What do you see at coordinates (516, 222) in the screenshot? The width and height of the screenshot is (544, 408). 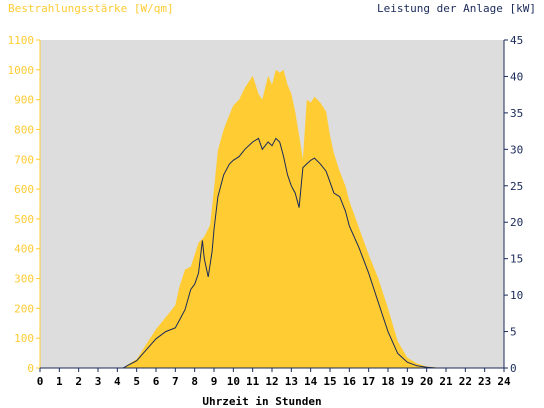 I see `right-tick-label: 20` at bounding box center [516, 222].